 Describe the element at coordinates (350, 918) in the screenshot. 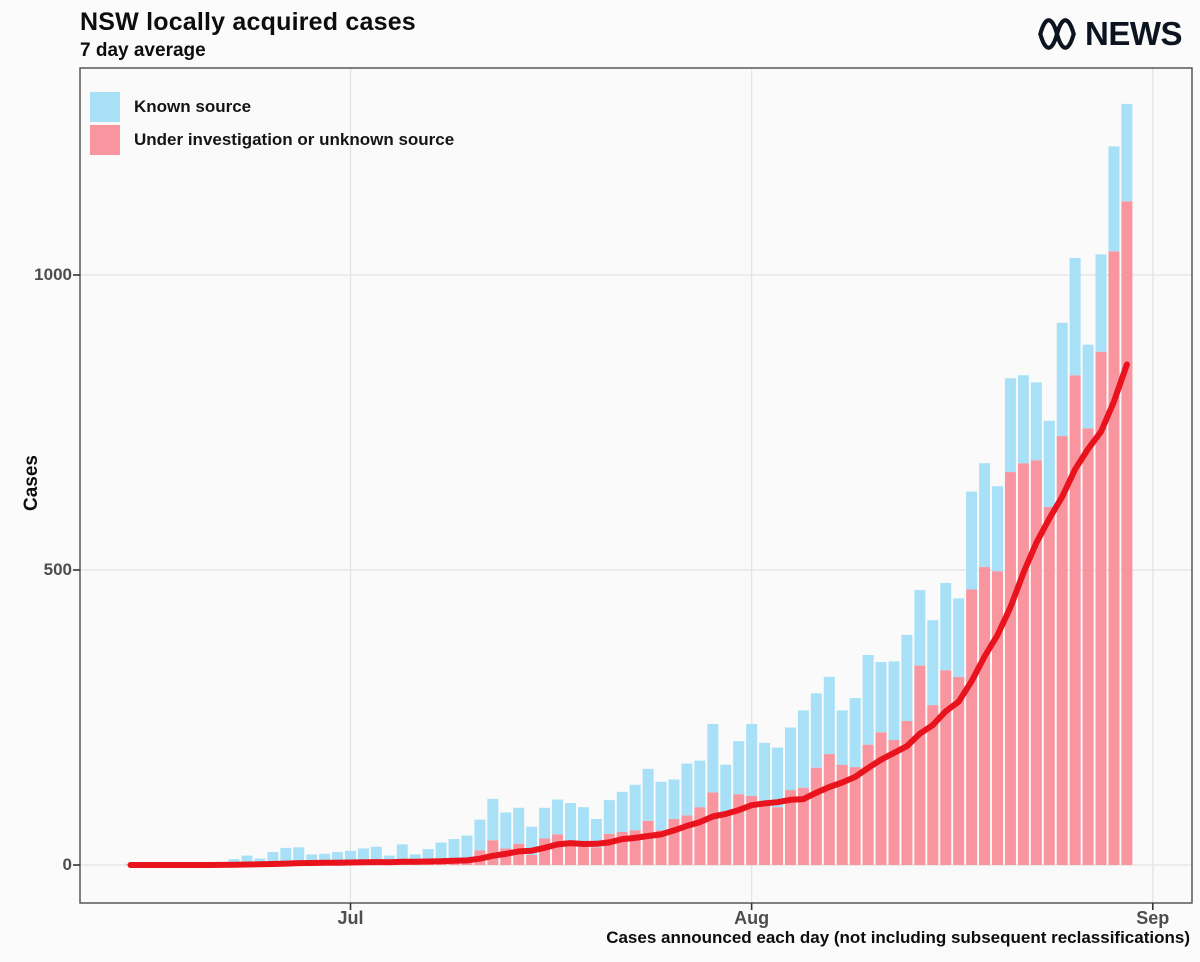

I see `x-axis-tick-label: Jul` at that location.